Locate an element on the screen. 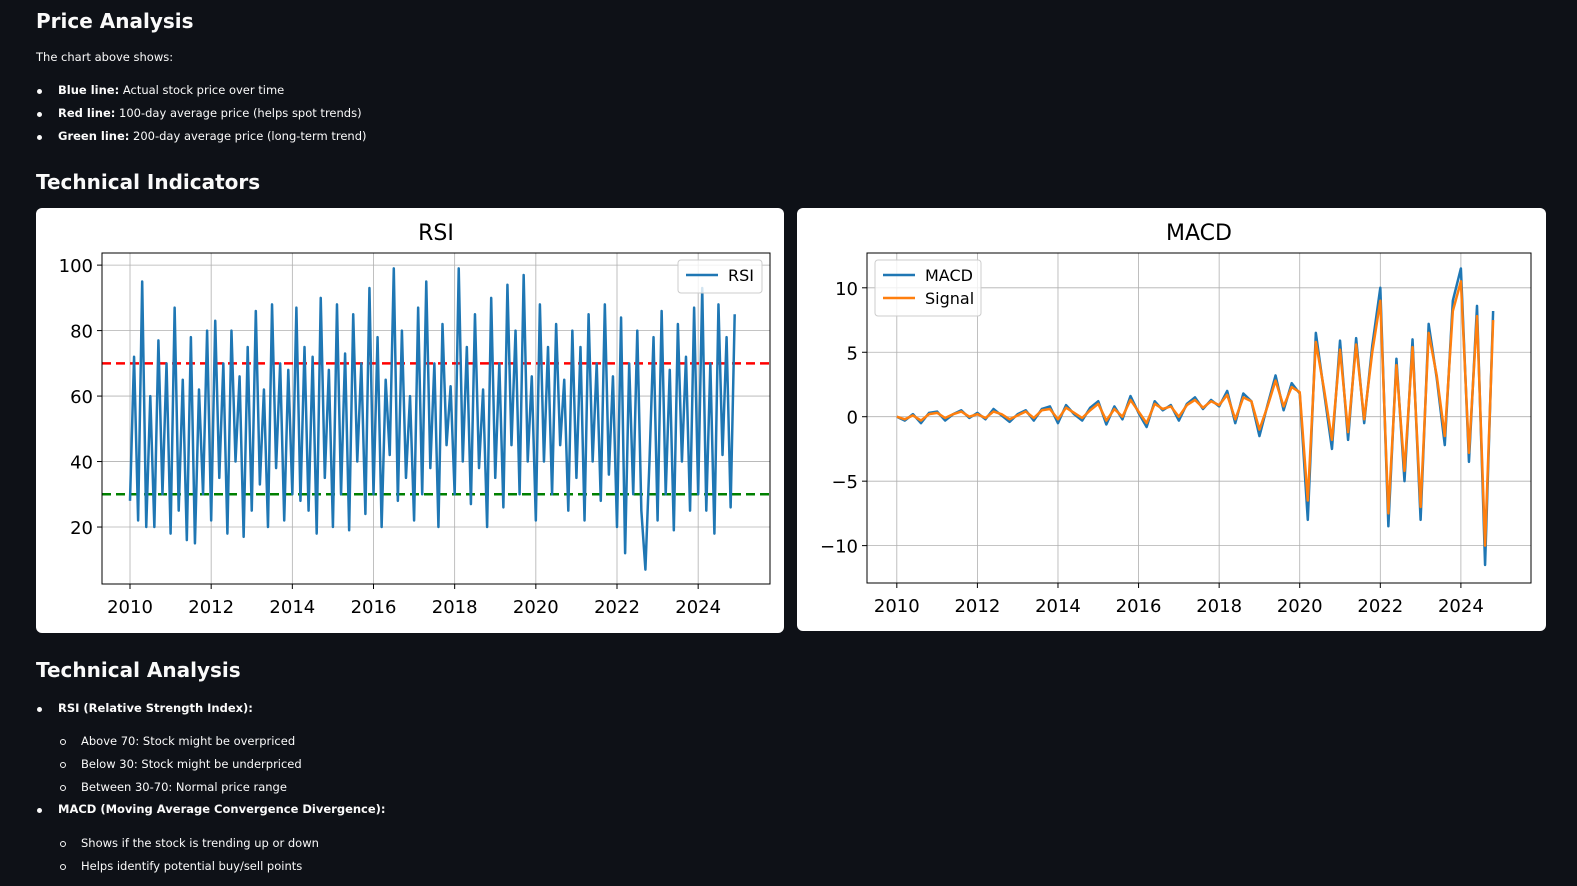 The height and width of the screenshot is (886, 1577). y-tick-label: 0 is located at coordinates (852, 418).